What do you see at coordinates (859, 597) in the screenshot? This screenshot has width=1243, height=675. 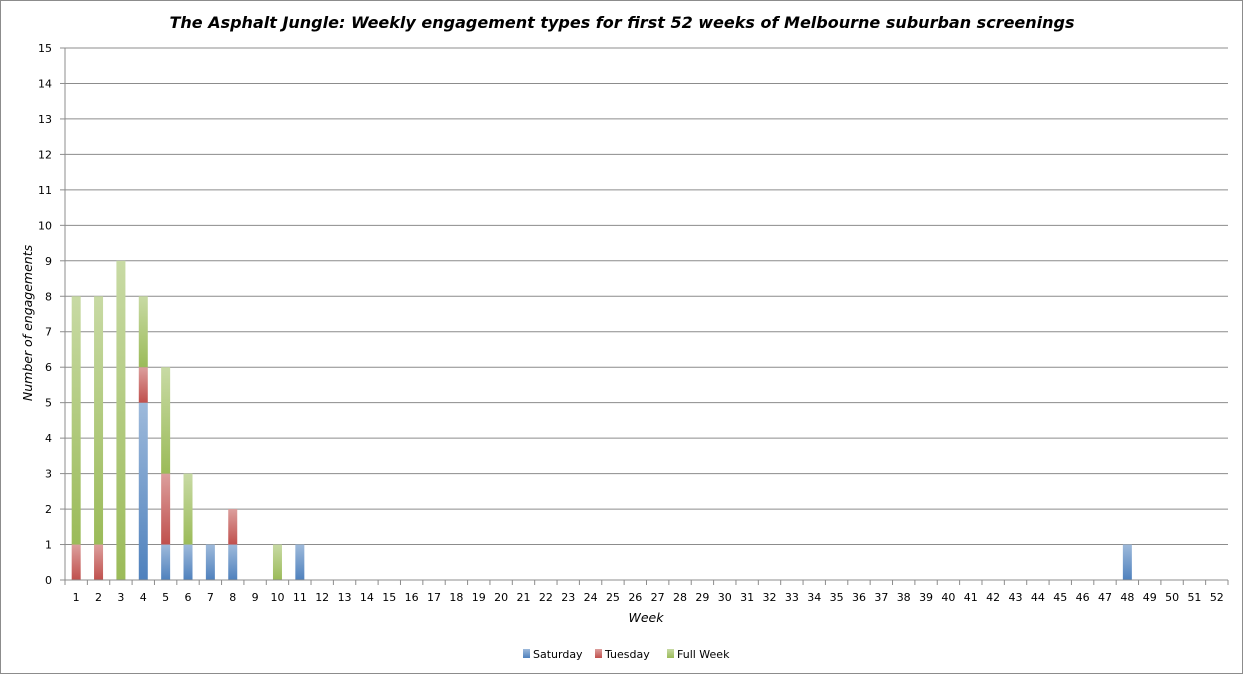 I see `x-tick-label: 36` at bounding box center [859, 597].